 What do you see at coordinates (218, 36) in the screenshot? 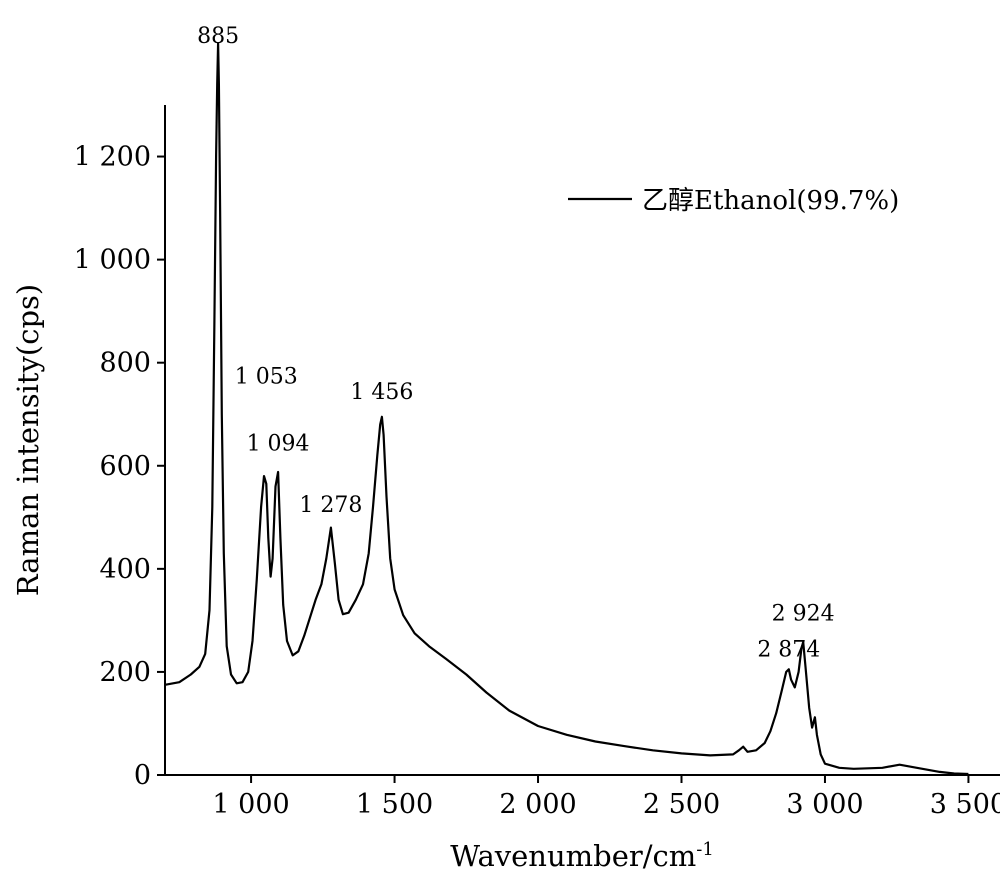
I see `peak-label: 885` at bounding box center [218, 36].